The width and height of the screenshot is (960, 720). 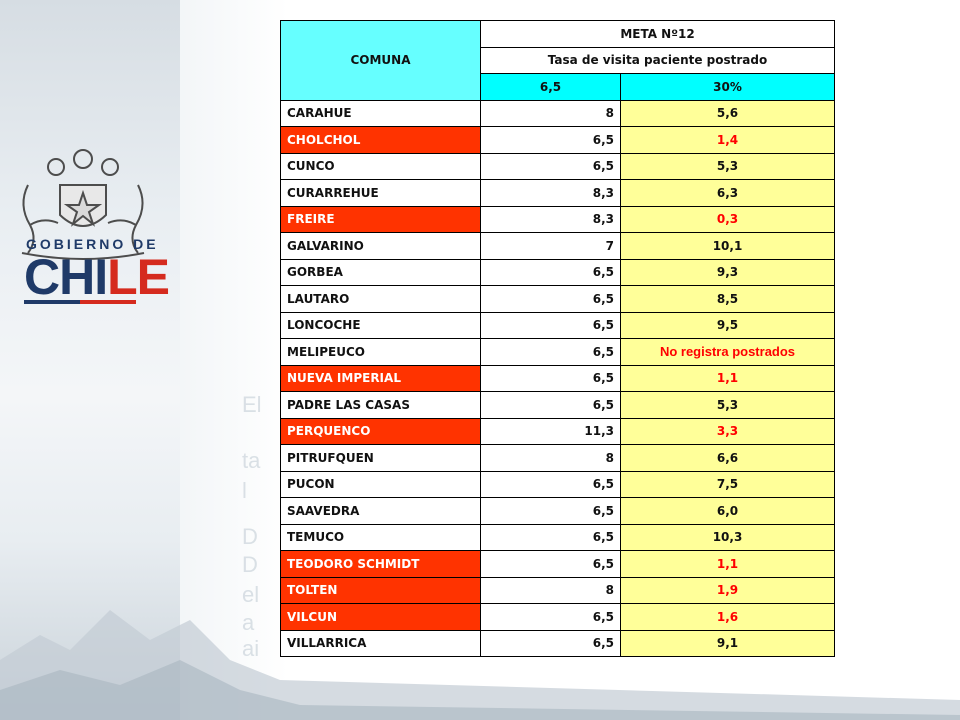 I want to click on table-row: CARAHUE 8 5,6, so click(x=557, y=113).